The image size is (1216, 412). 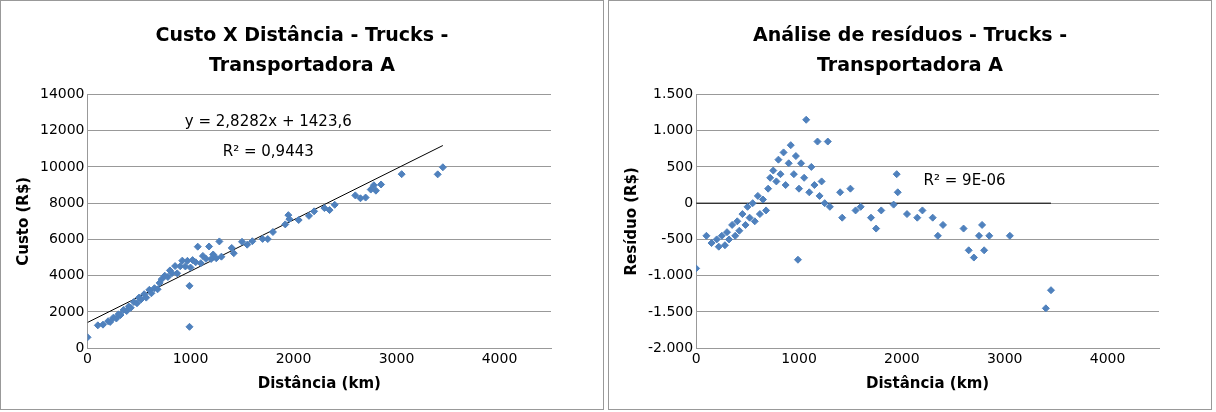 What do you see at coordinates (680, 165) in the screenshot?
I see `y-tick-label: 500` at bounding box center [680, 165].